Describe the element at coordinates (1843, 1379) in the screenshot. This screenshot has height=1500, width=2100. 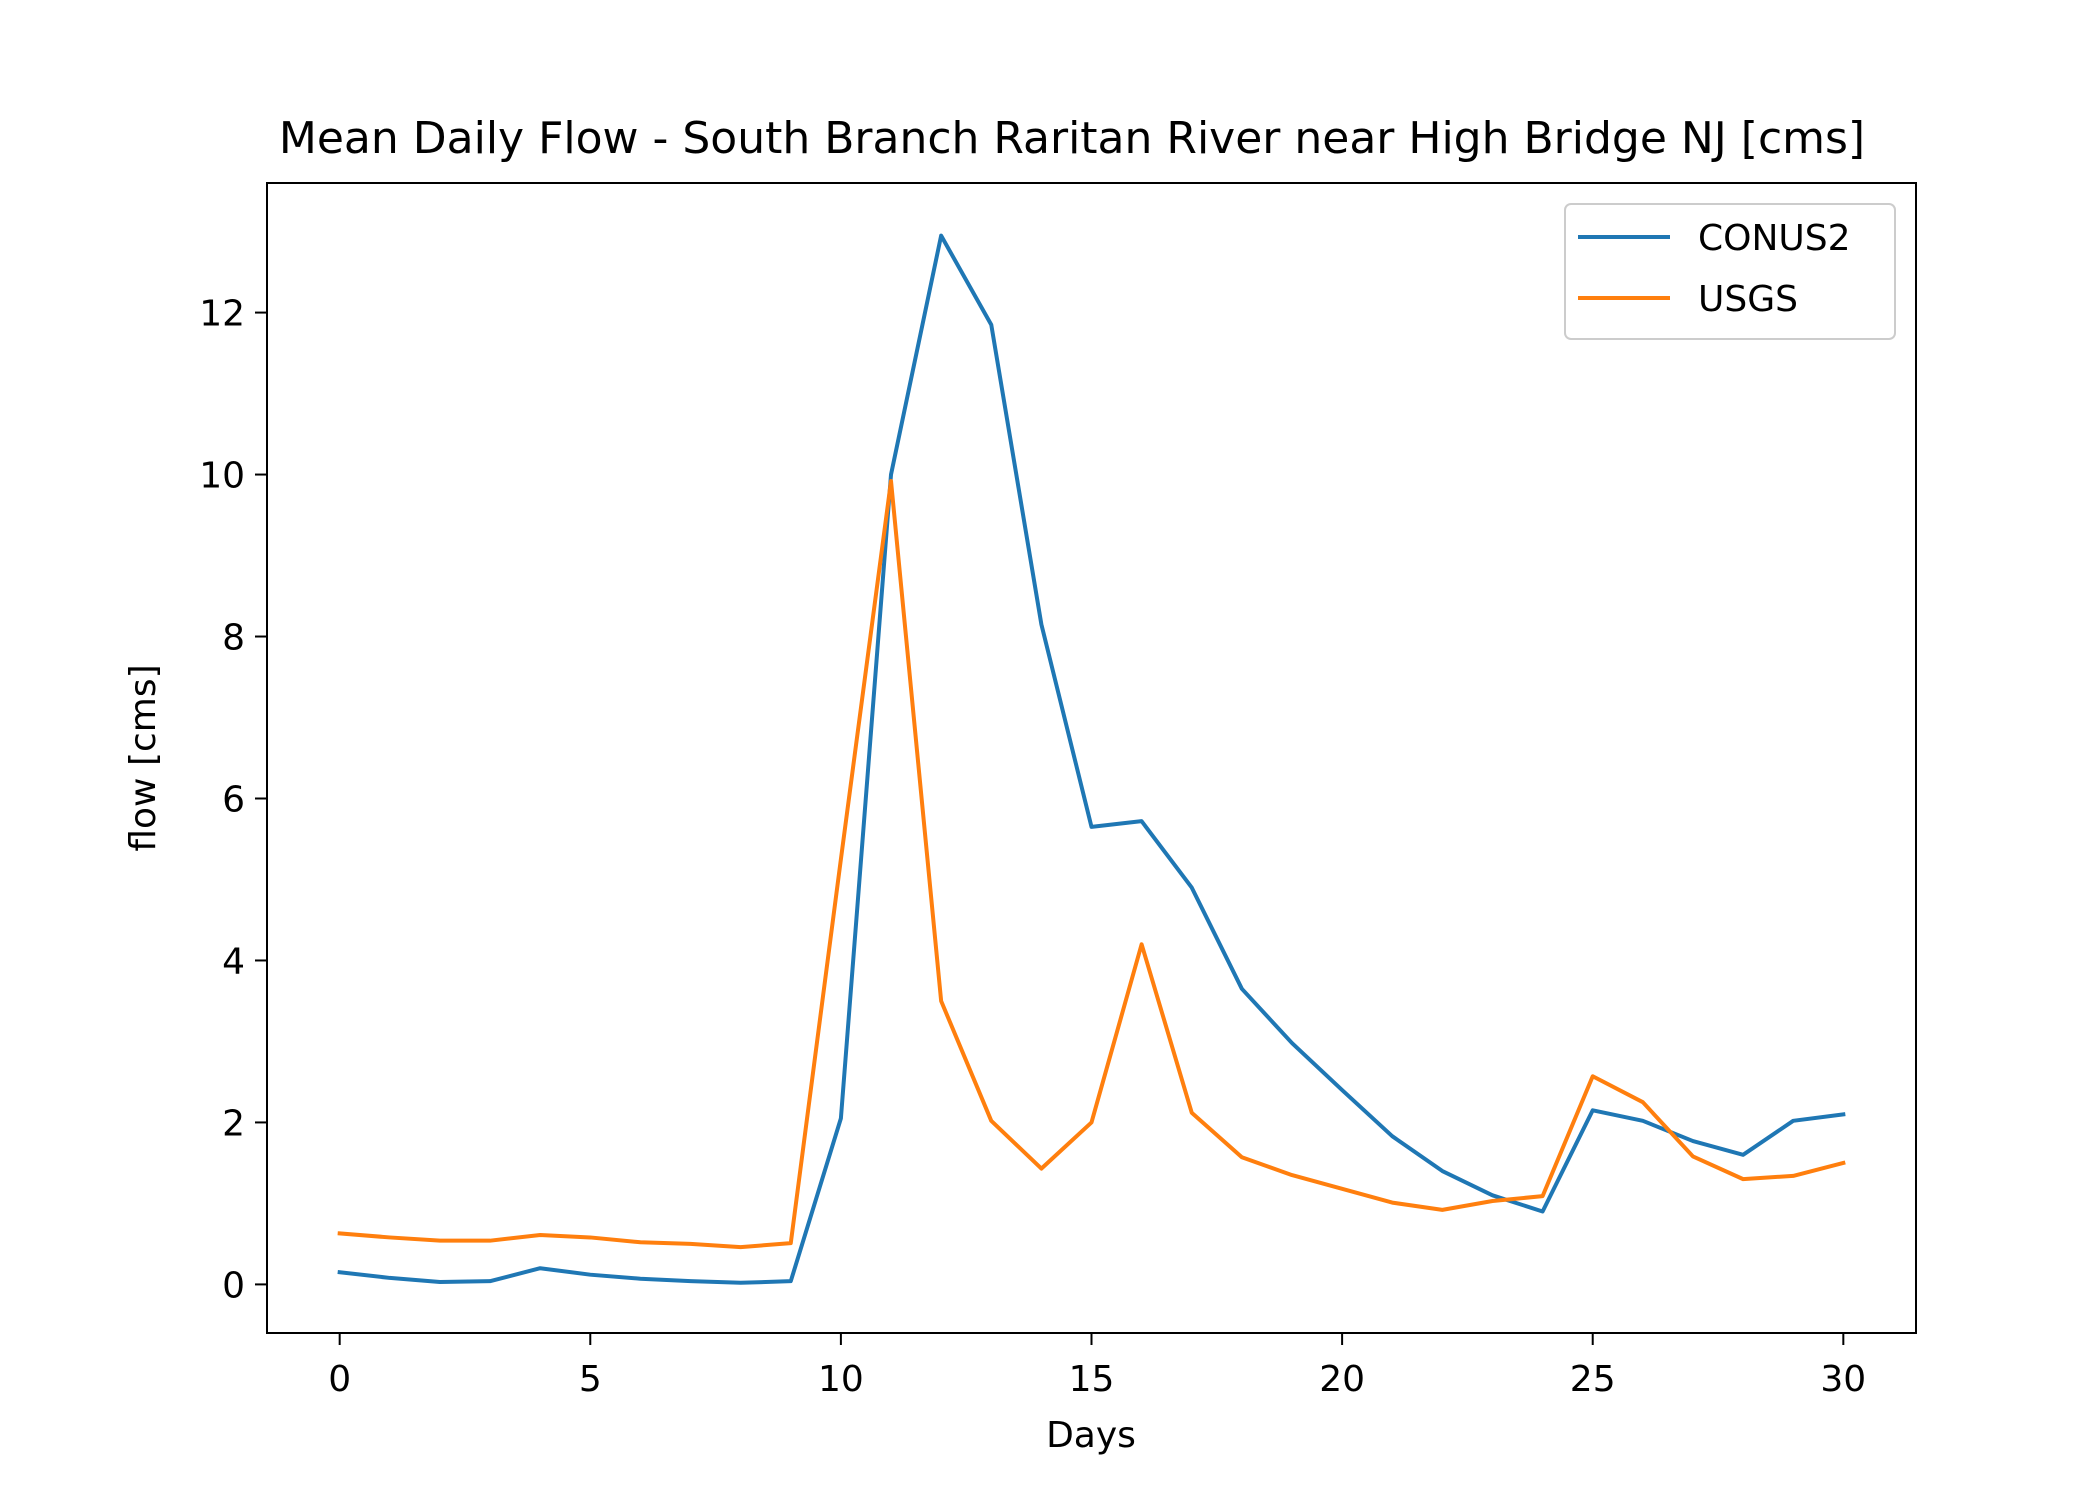
I see `x-tick-label: 30` at that location.